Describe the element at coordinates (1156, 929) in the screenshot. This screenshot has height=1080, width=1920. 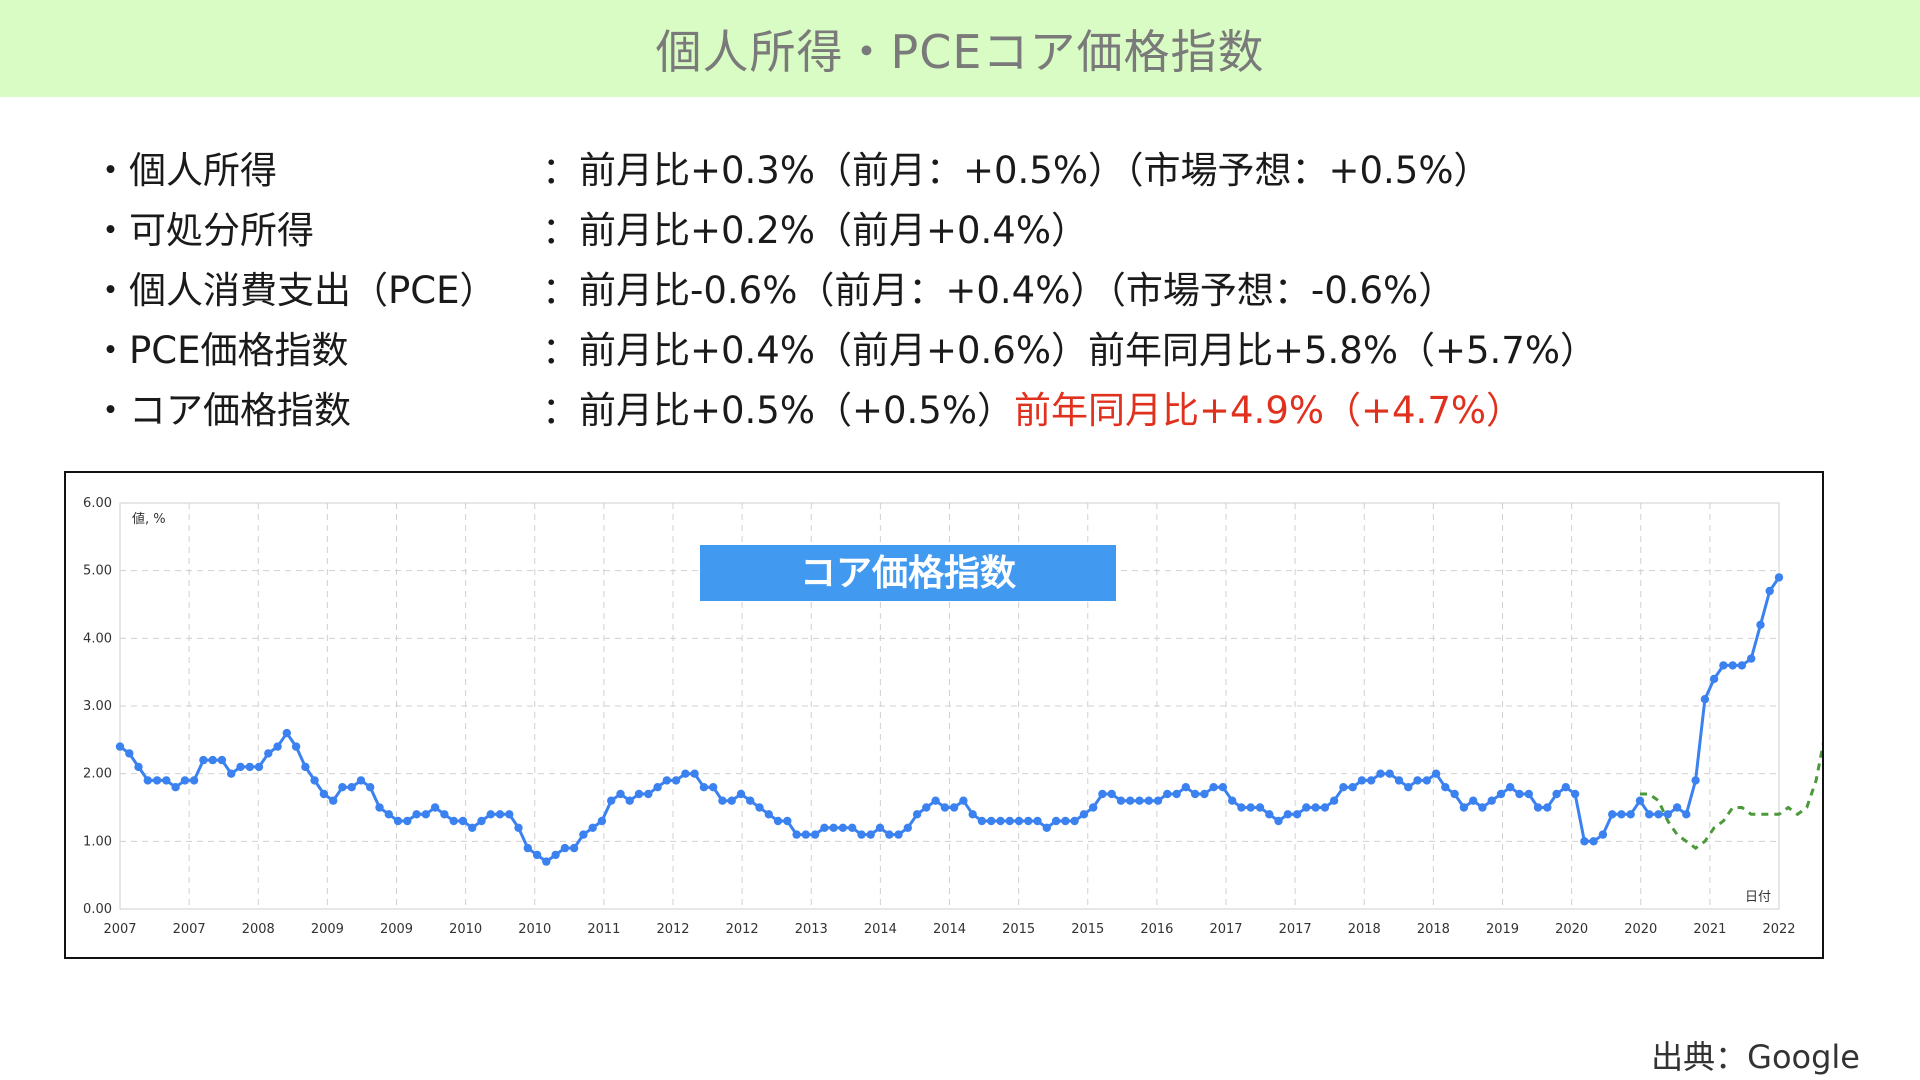
I see `x-tick-label: 2016` at that location.